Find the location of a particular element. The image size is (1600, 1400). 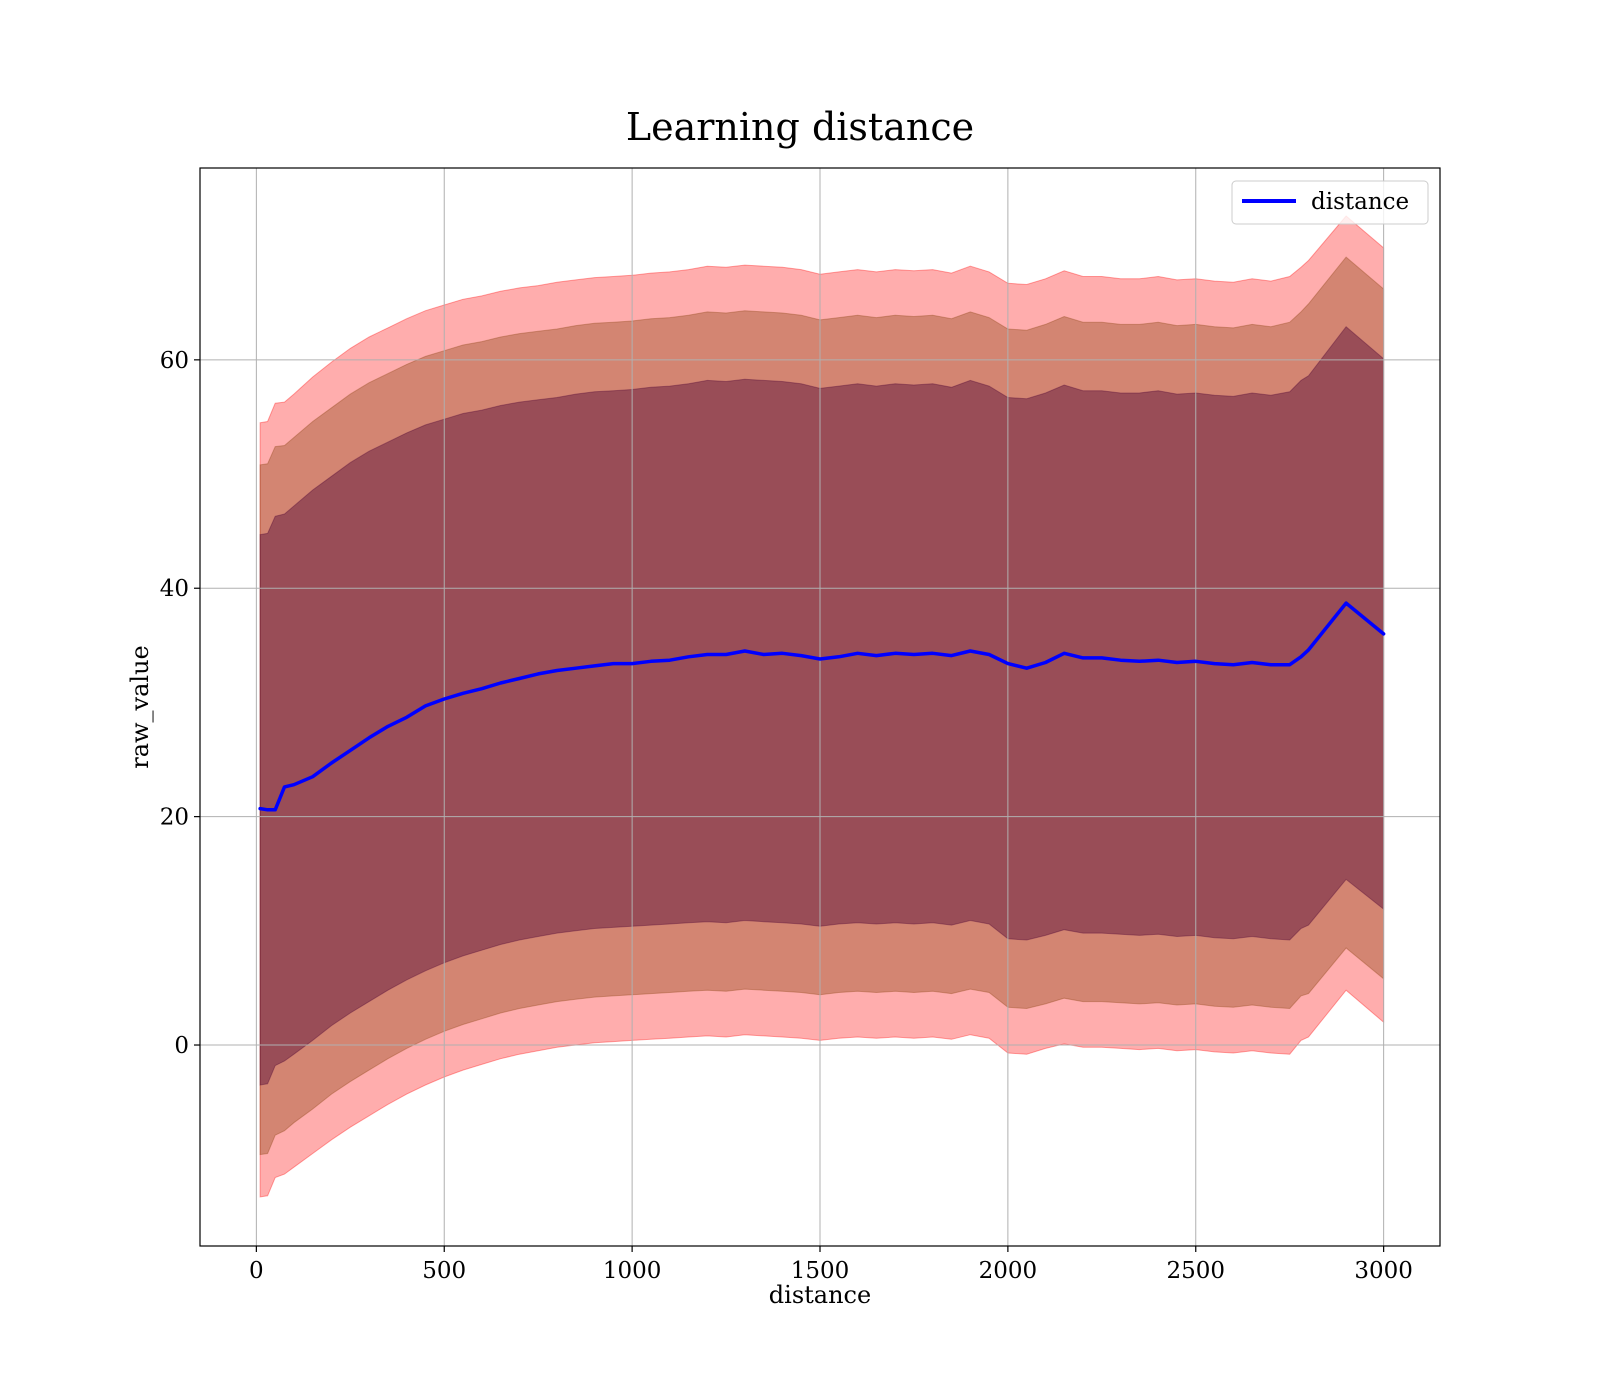

x-tick-label: 2500 is located at coordinates (1195, 1271).